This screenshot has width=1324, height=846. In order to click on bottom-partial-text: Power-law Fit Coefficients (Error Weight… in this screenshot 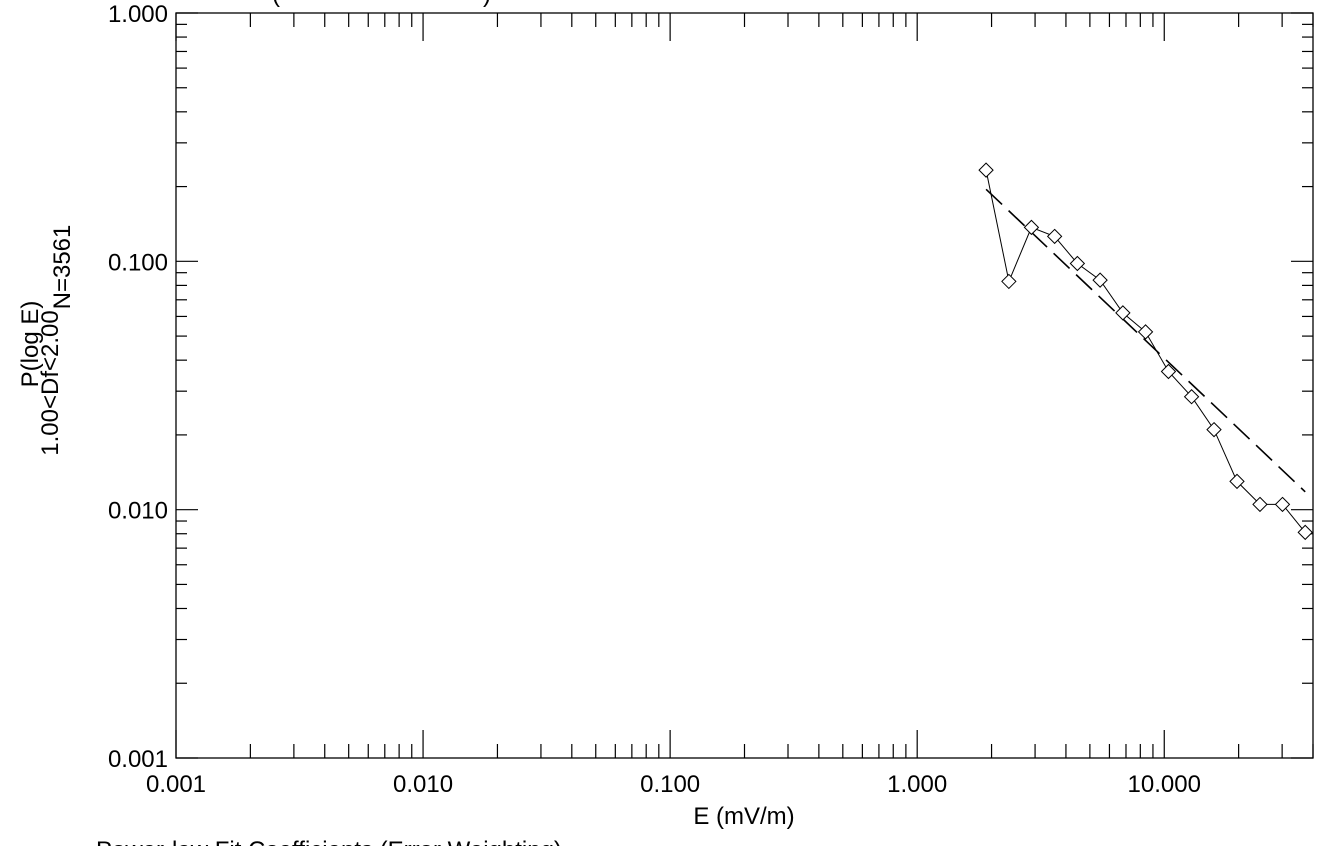, I will do `click(329, 841)`.